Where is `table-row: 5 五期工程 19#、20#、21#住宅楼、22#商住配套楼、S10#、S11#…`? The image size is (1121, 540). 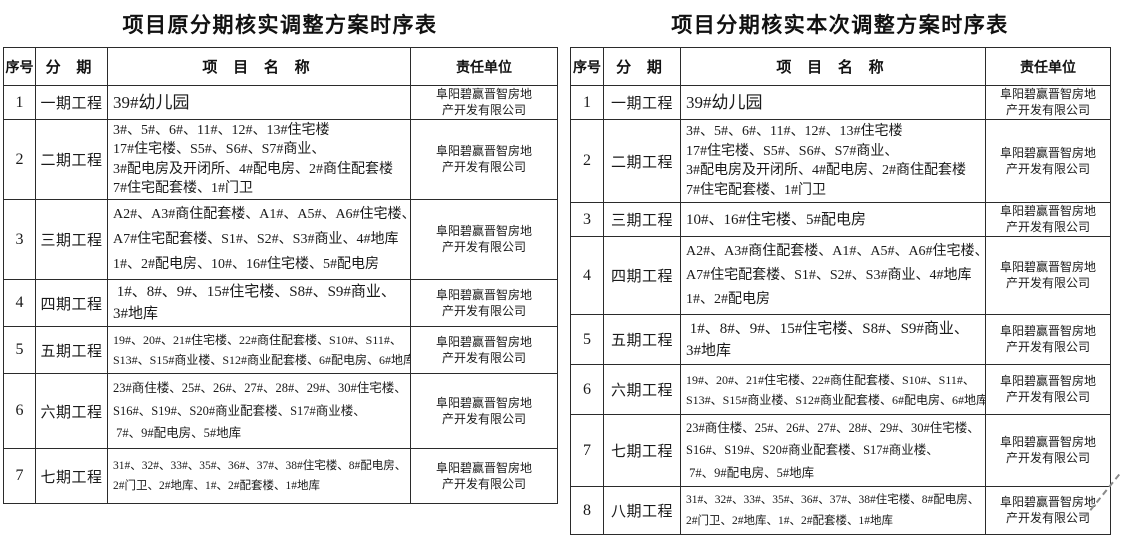 table-row: 5 五期工程 19#、20#、21#住宅楼、22#商住配套楼、S10#、S11#… is located at coordinates (280, 350).